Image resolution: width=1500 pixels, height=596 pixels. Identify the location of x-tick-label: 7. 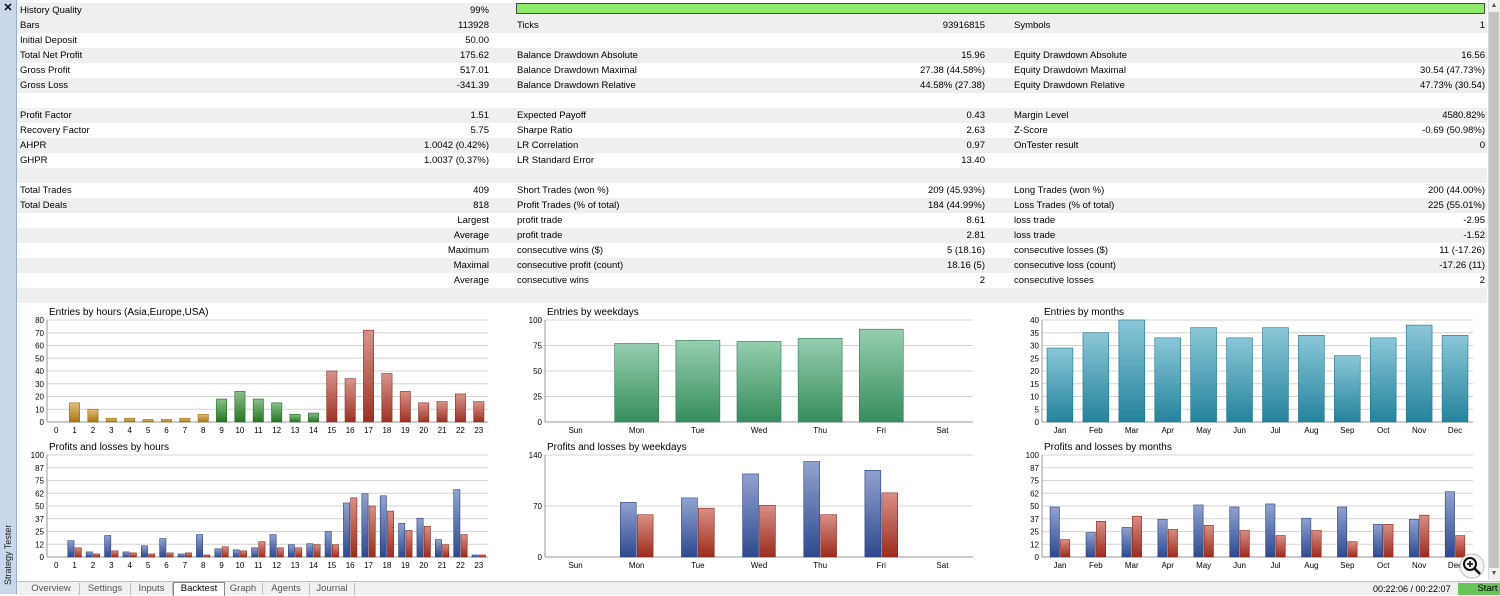
(185, 565).